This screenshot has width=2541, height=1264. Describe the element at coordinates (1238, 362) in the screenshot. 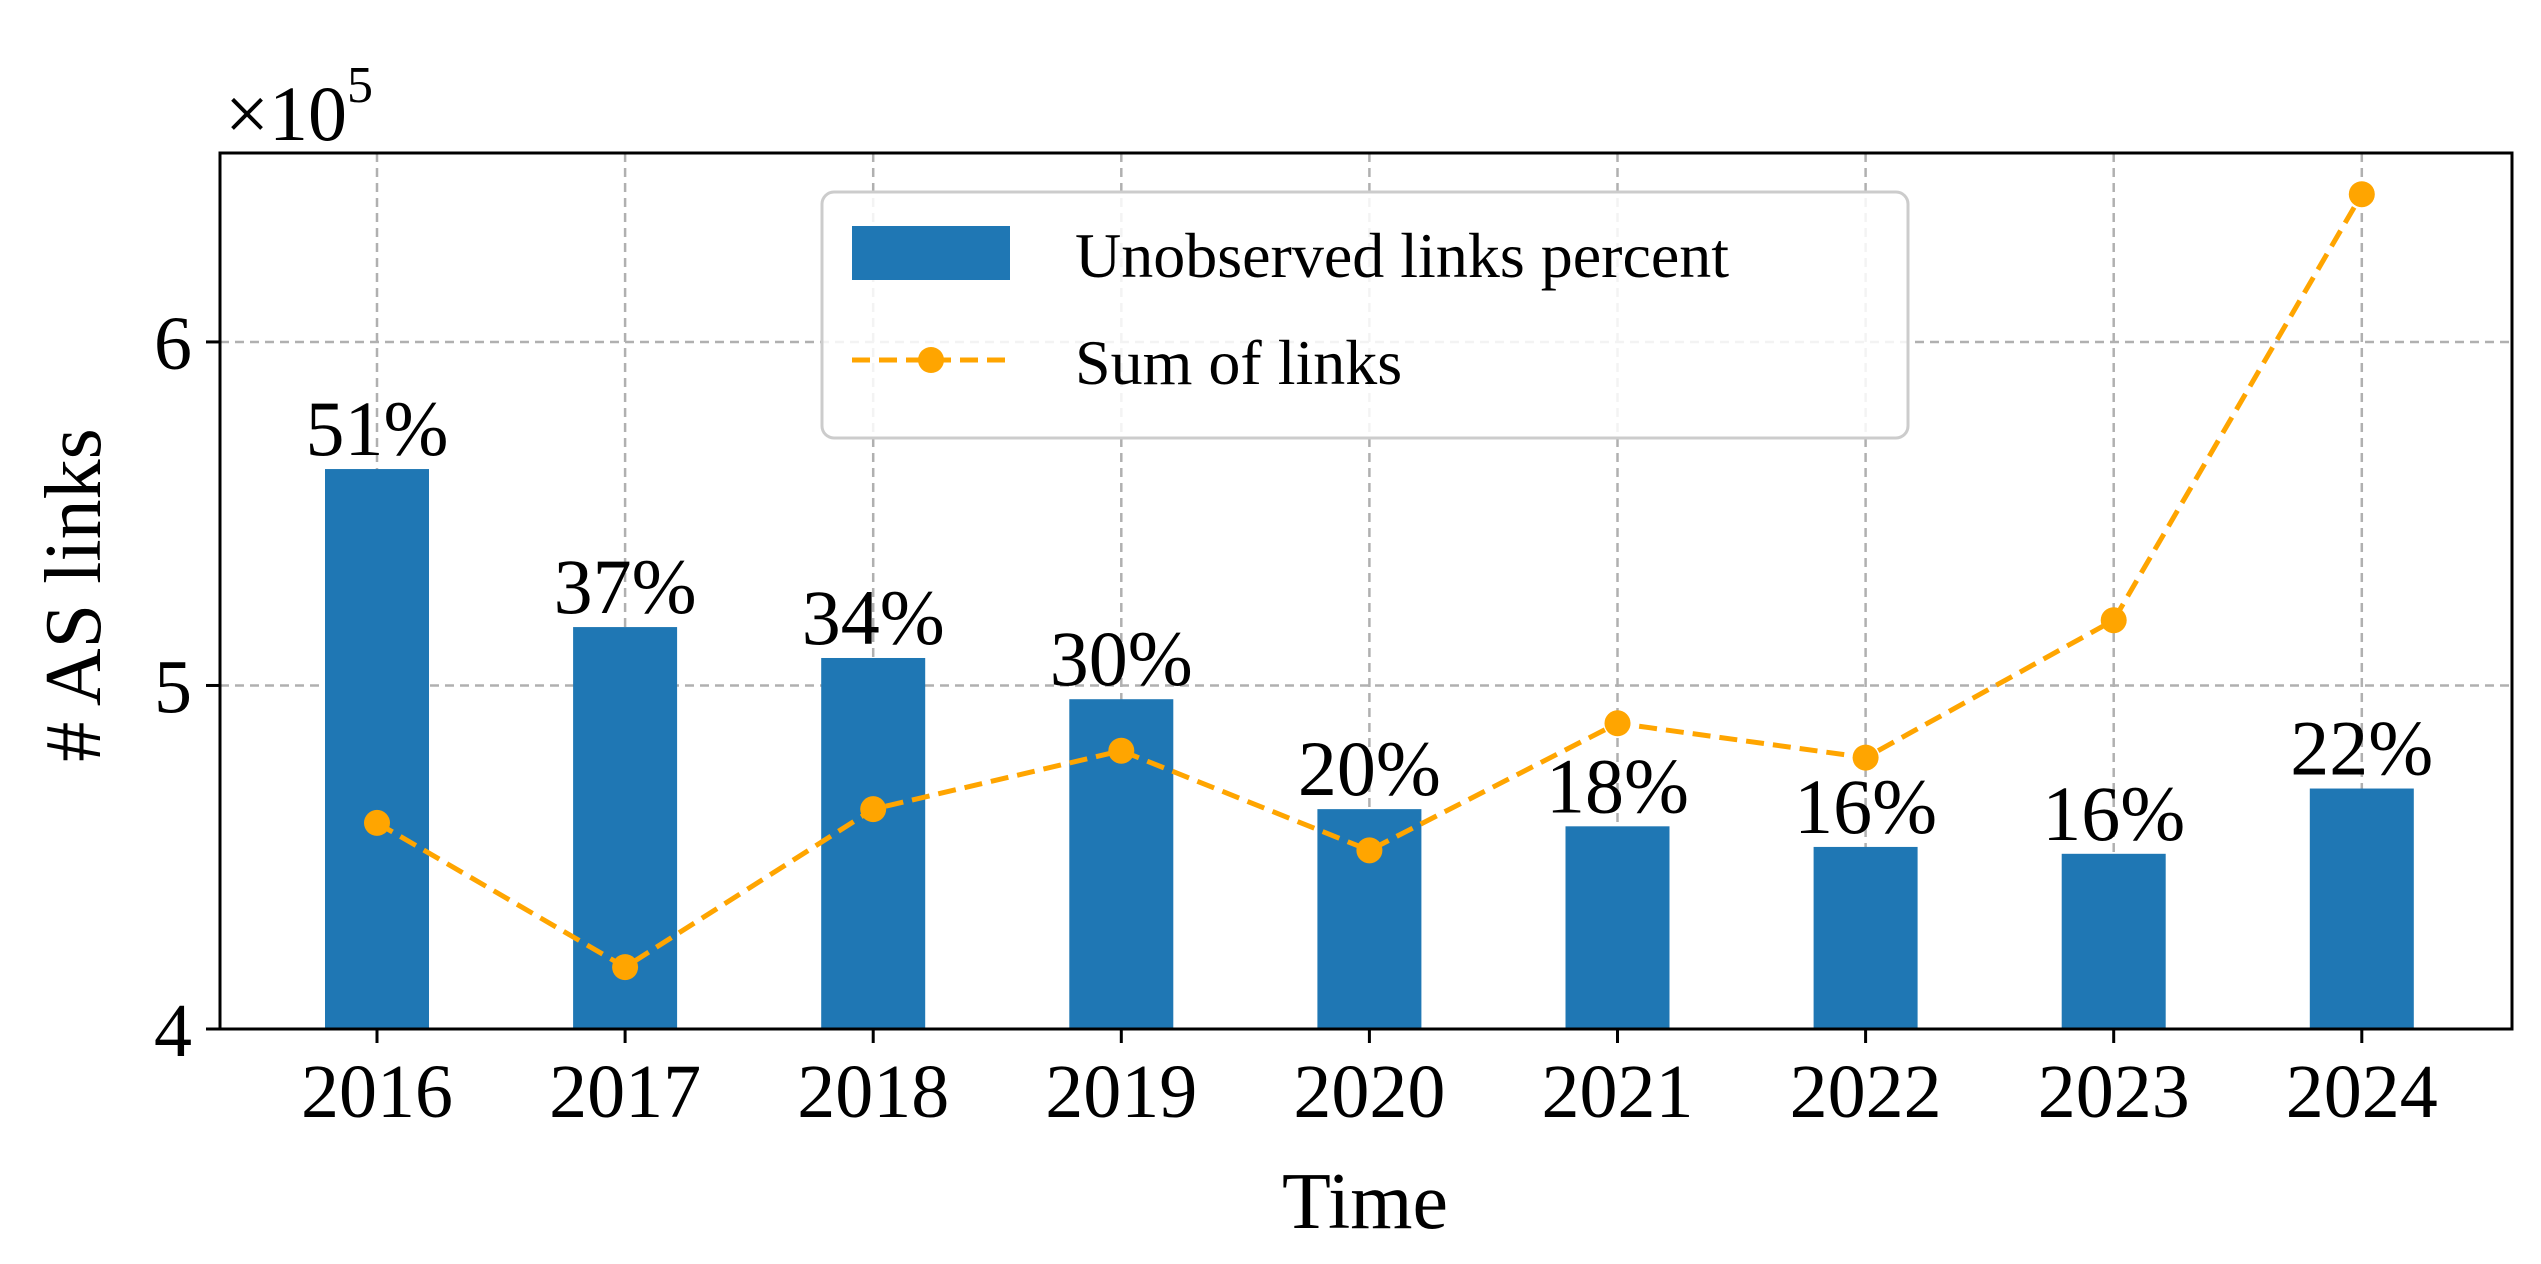

I see `legend-label-line: Sum of links` at that location.